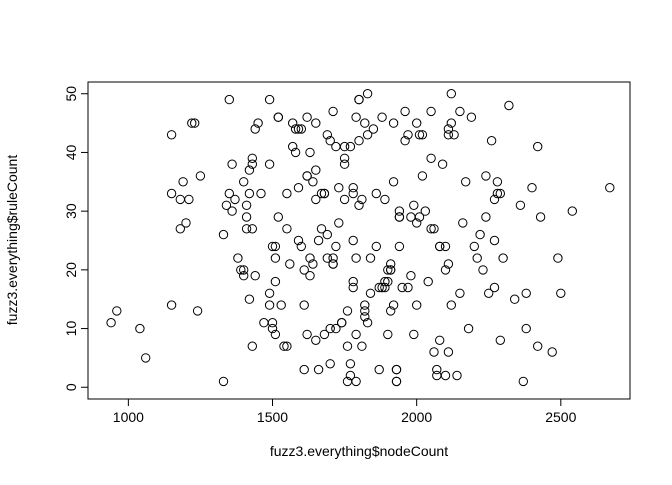 This screenshot has height=485, width=672. Describe the element at coordinates (272, 417) in the screenshot. I see `x-tick-label: 1500` at that location.